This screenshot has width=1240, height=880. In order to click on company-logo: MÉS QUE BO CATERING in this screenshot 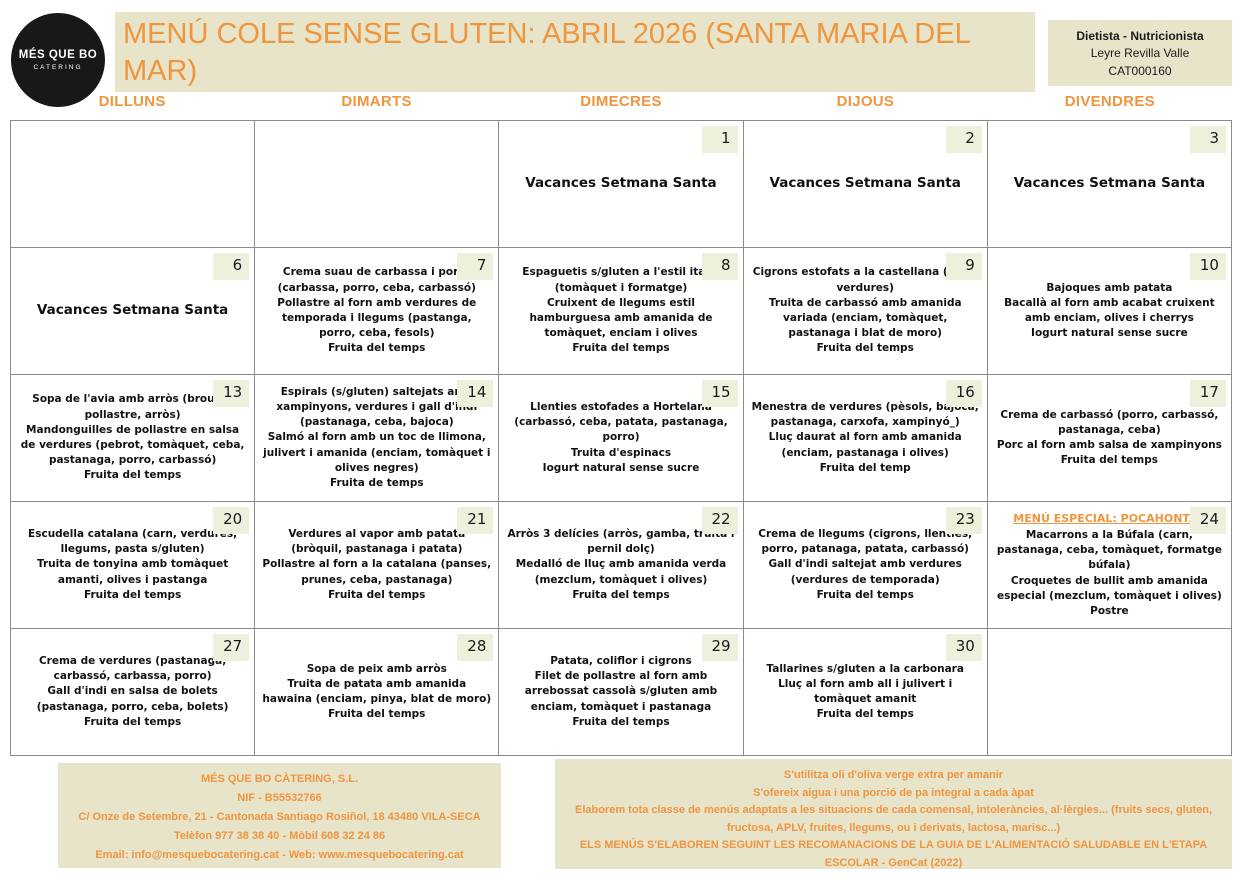, I will do `click(58, 60)`.